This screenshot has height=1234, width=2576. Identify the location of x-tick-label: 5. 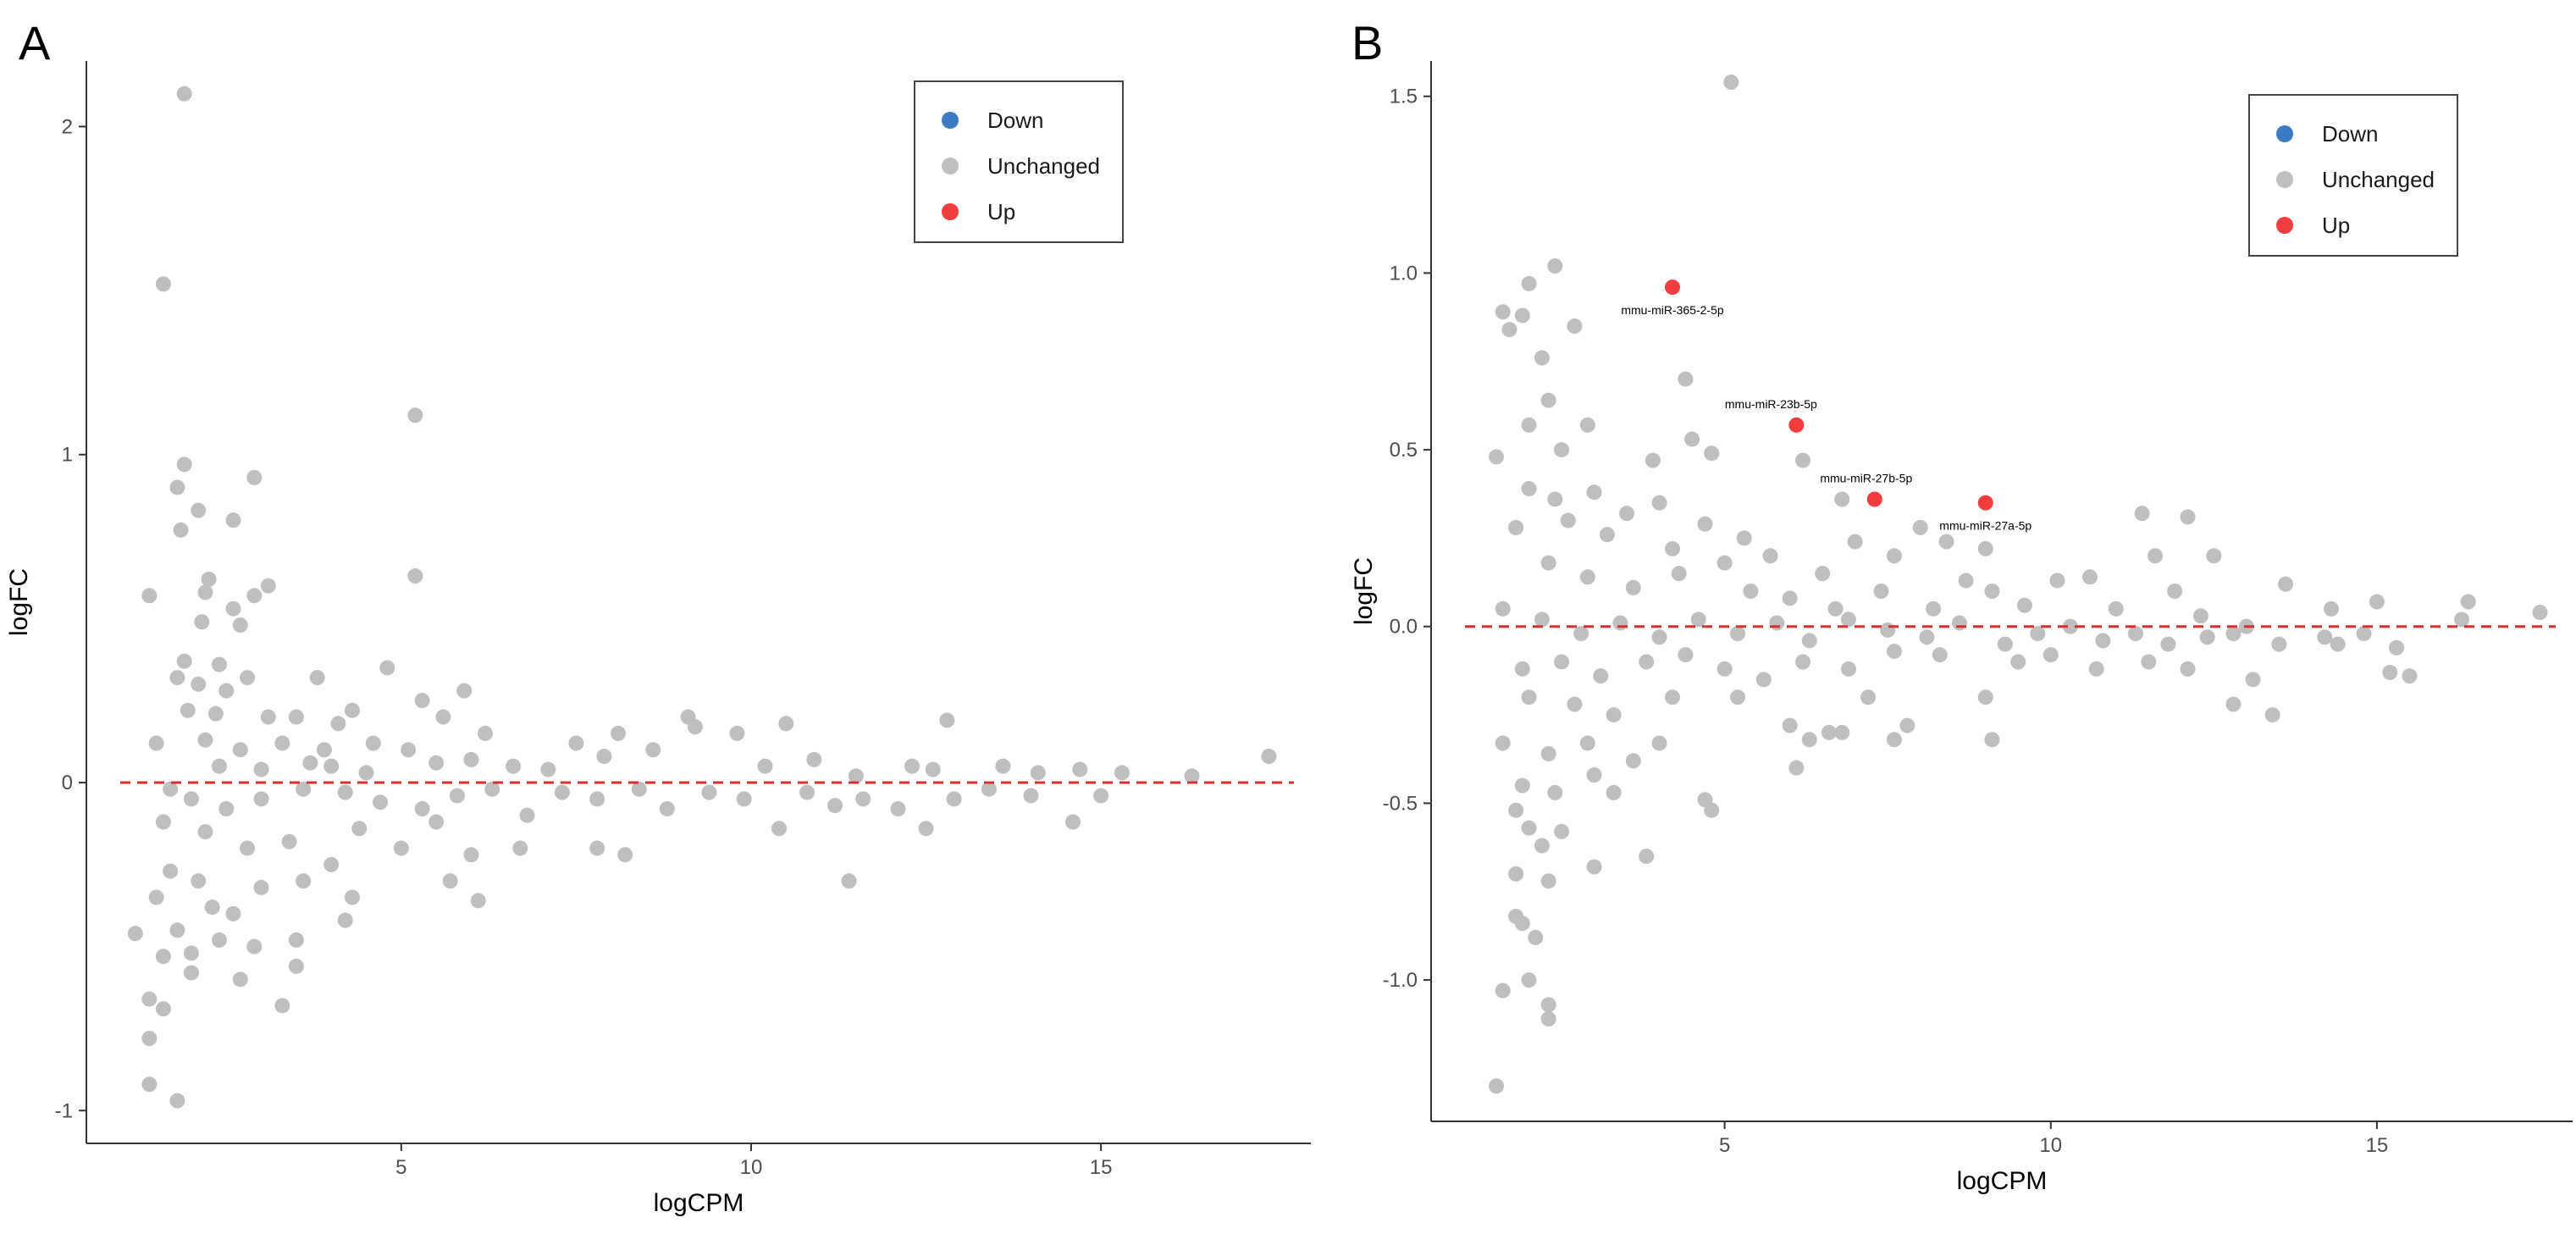
(400, 1167).